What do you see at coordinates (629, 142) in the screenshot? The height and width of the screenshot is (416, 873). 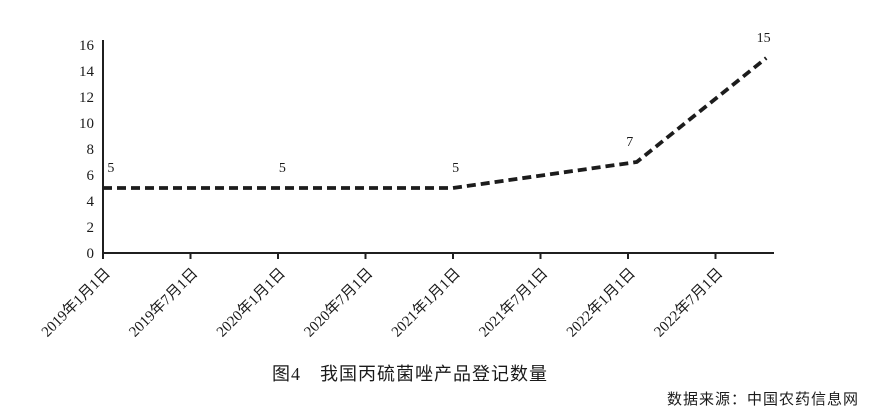 I see `data-point-label: 7` at bounding box center [629, 142].